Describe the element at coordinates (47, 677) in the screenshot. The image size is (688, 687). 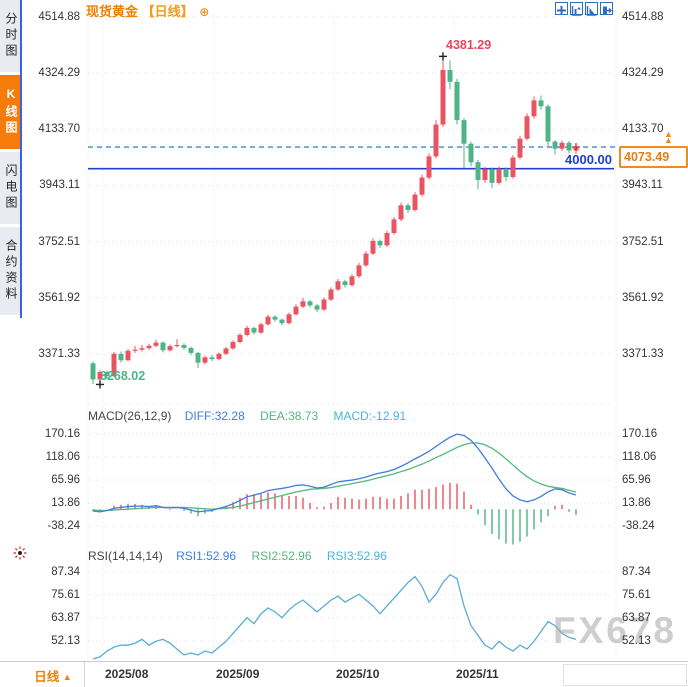
I see `period-selector-label: 日线` at that location.